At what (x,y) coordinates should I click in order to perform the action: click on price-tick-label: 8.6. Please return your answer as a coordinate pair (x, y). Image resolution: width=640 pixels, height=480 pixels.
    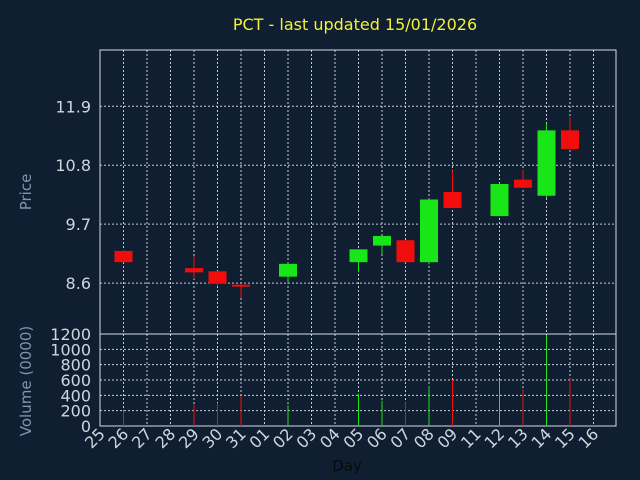
    Looking at the image, I should click on (78, 283).